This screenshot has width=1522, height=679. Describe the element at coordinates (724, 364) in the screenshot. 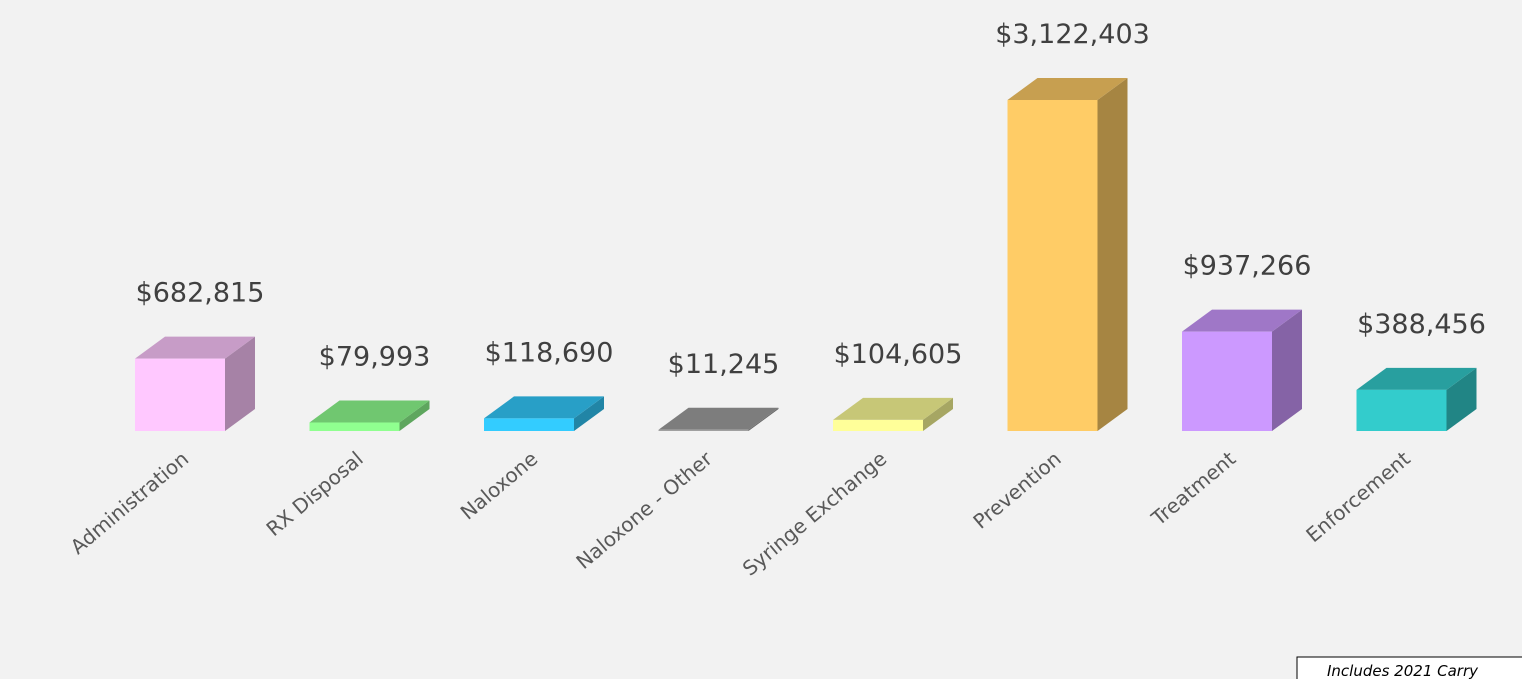

I see `value-label: $11,245` at that location.